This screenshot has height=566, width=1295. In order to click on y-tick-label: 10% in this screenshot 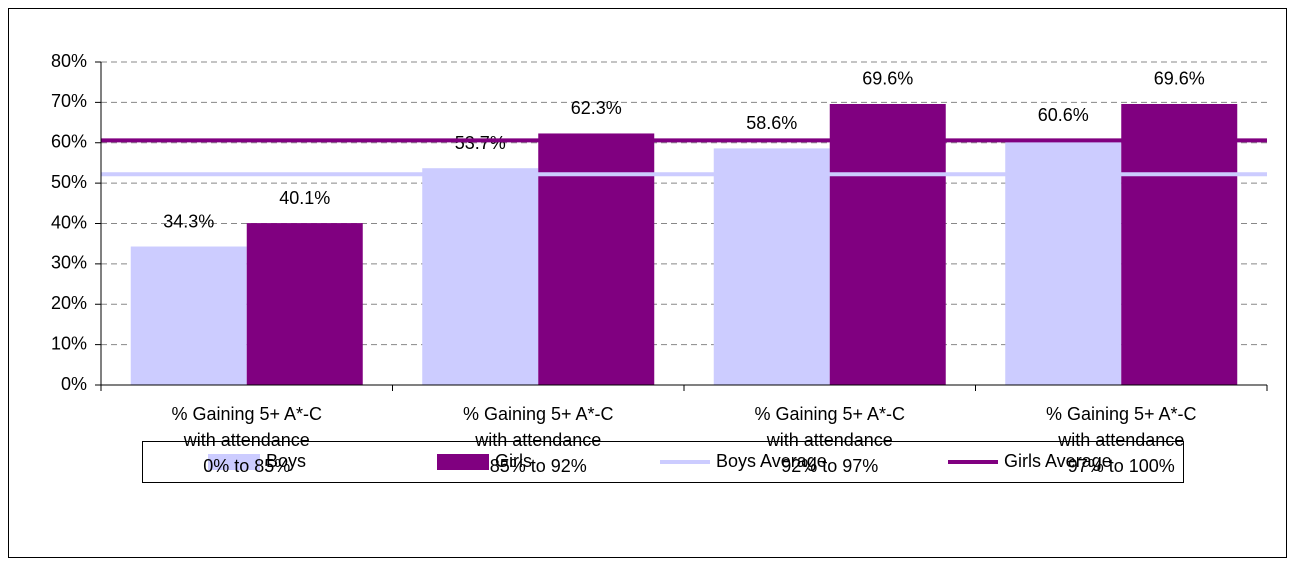, I will do `click(69, 343)`.